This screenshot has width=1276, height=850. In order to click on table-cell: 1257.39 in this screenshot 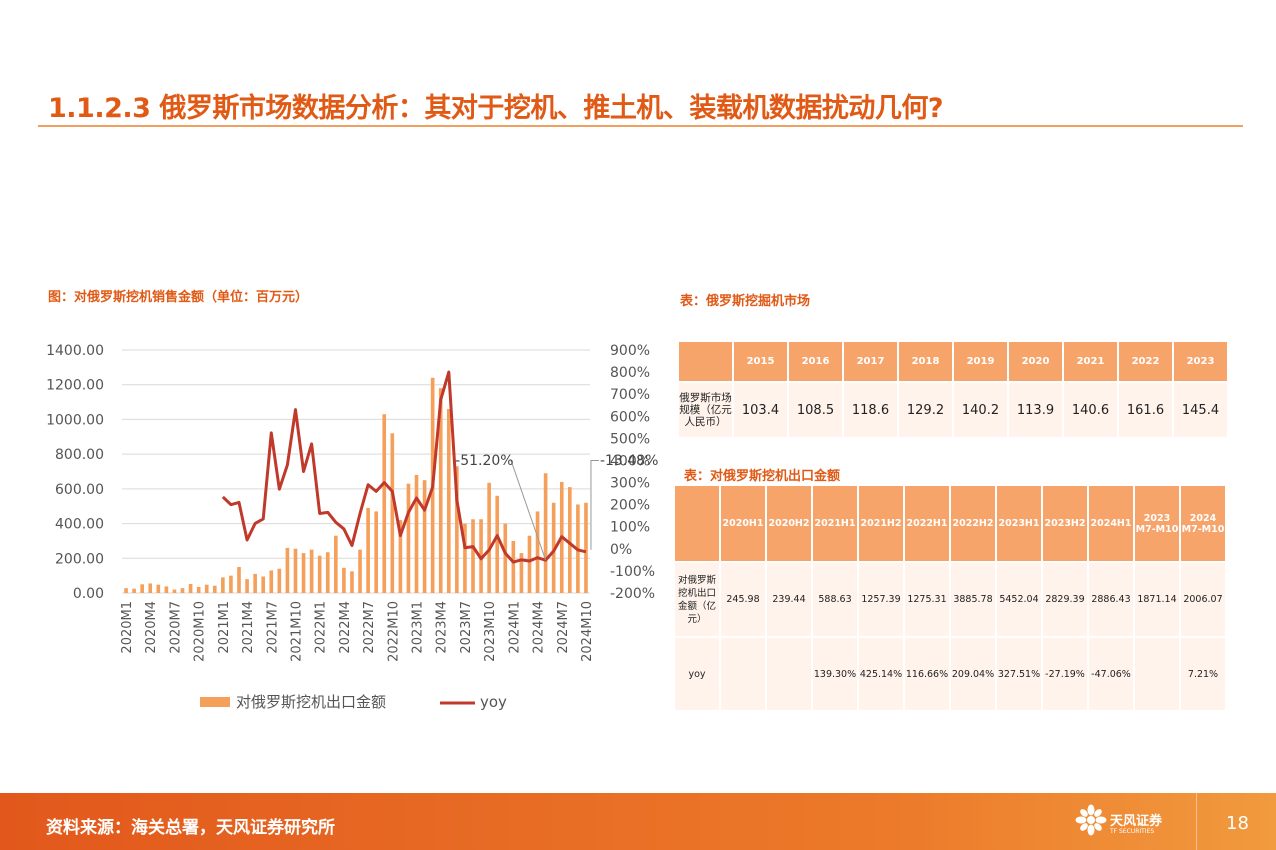, I will do `click(881, 599)`.